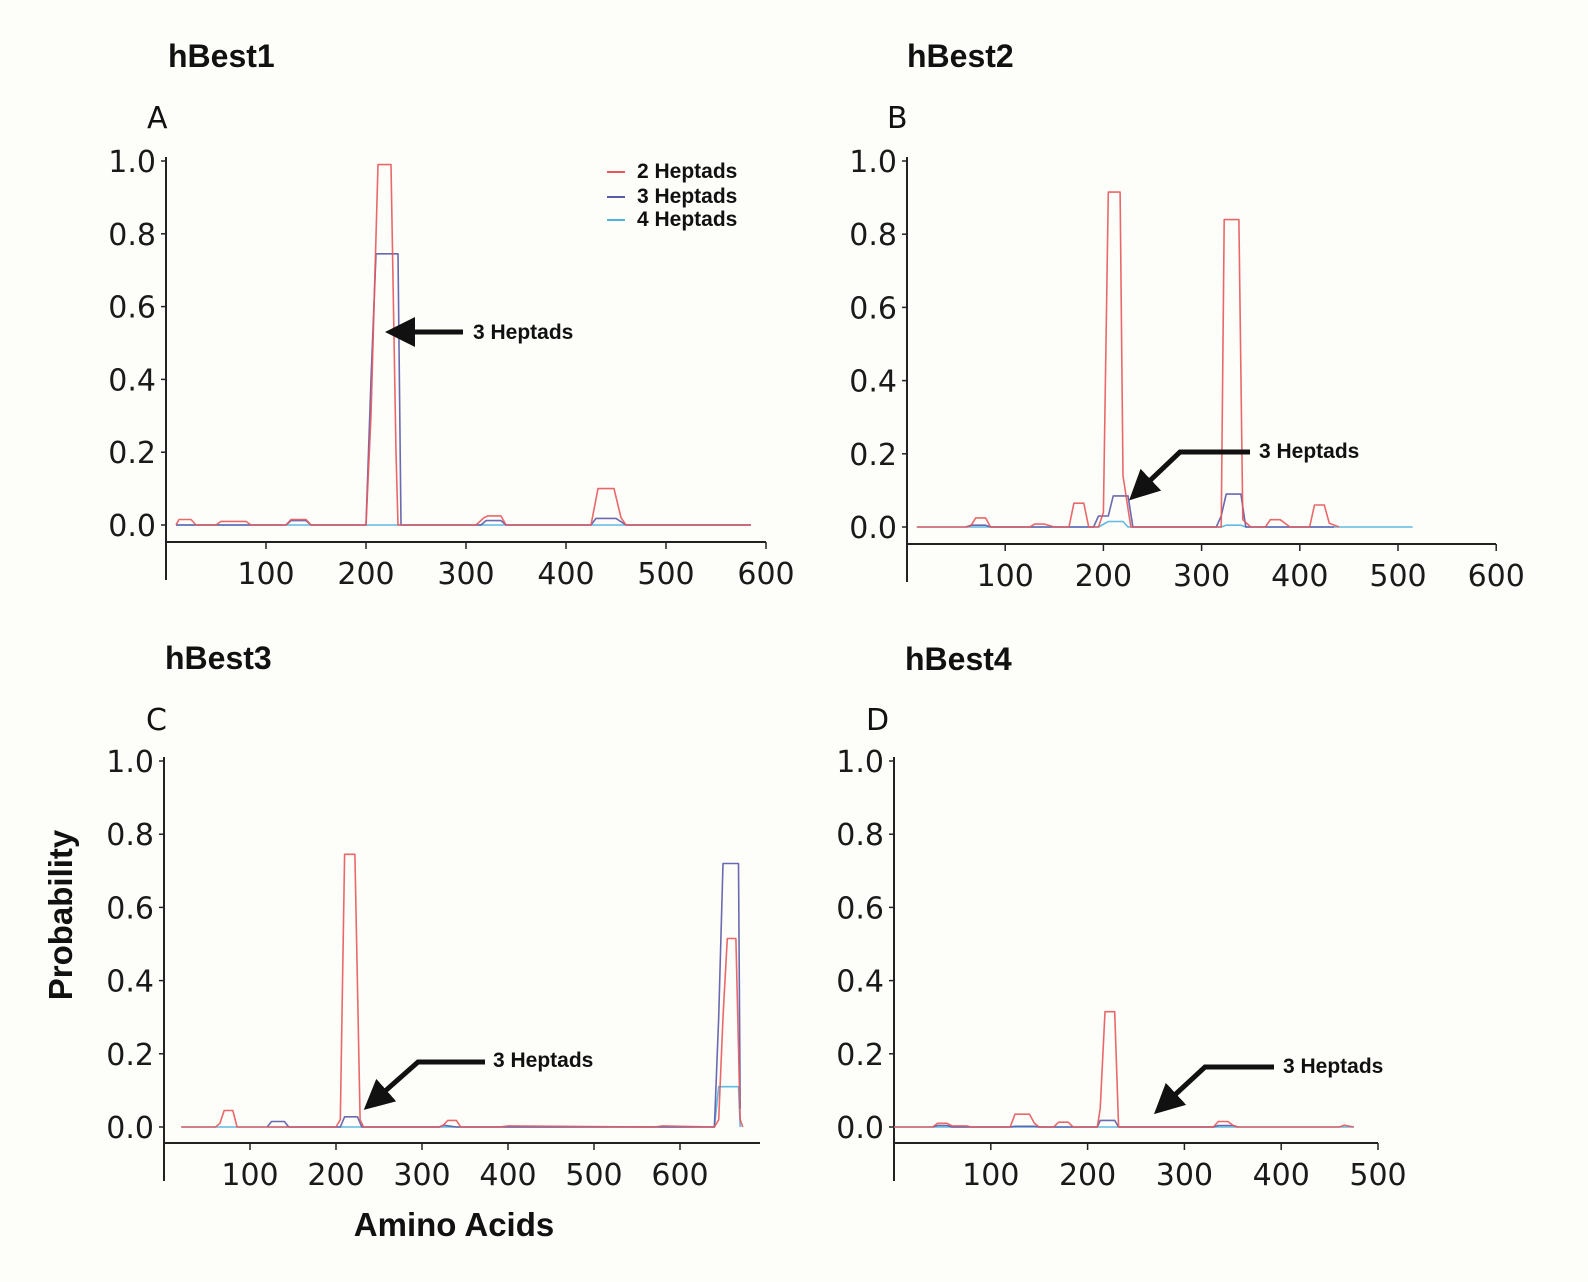 This screenshot has height=1282, width=1588. What do you see at coordinates (897, 118) in the screenshot?
I see `panel-letter: B` at bounding box center [897, 118].